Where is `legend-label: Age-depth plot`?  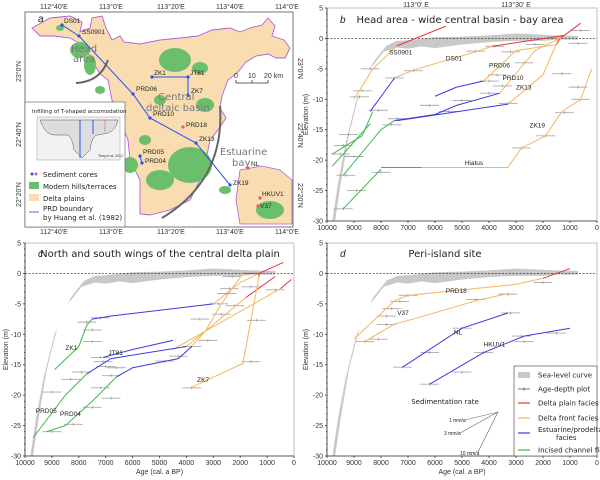
legend-label: Age-depth plot is located at coordinates (564, 390).